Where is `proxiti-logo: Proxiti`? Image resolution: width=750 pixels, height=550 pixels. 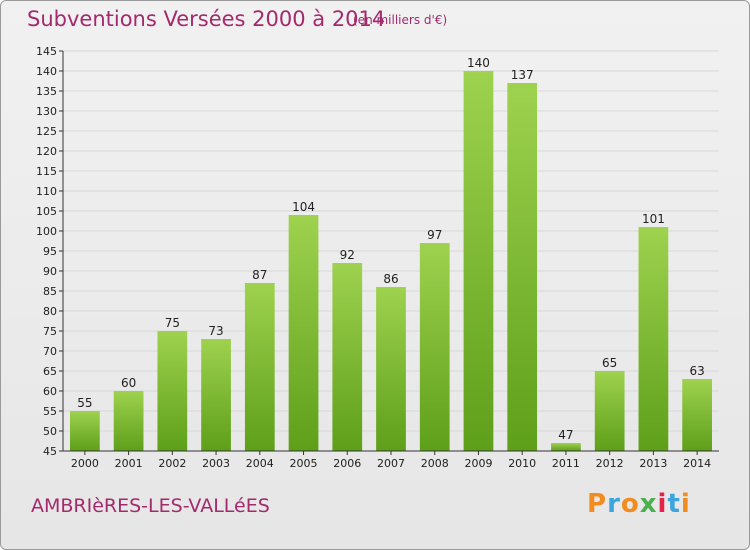 proxiti-logo: Proxiti is located at coordinates (639, 504).